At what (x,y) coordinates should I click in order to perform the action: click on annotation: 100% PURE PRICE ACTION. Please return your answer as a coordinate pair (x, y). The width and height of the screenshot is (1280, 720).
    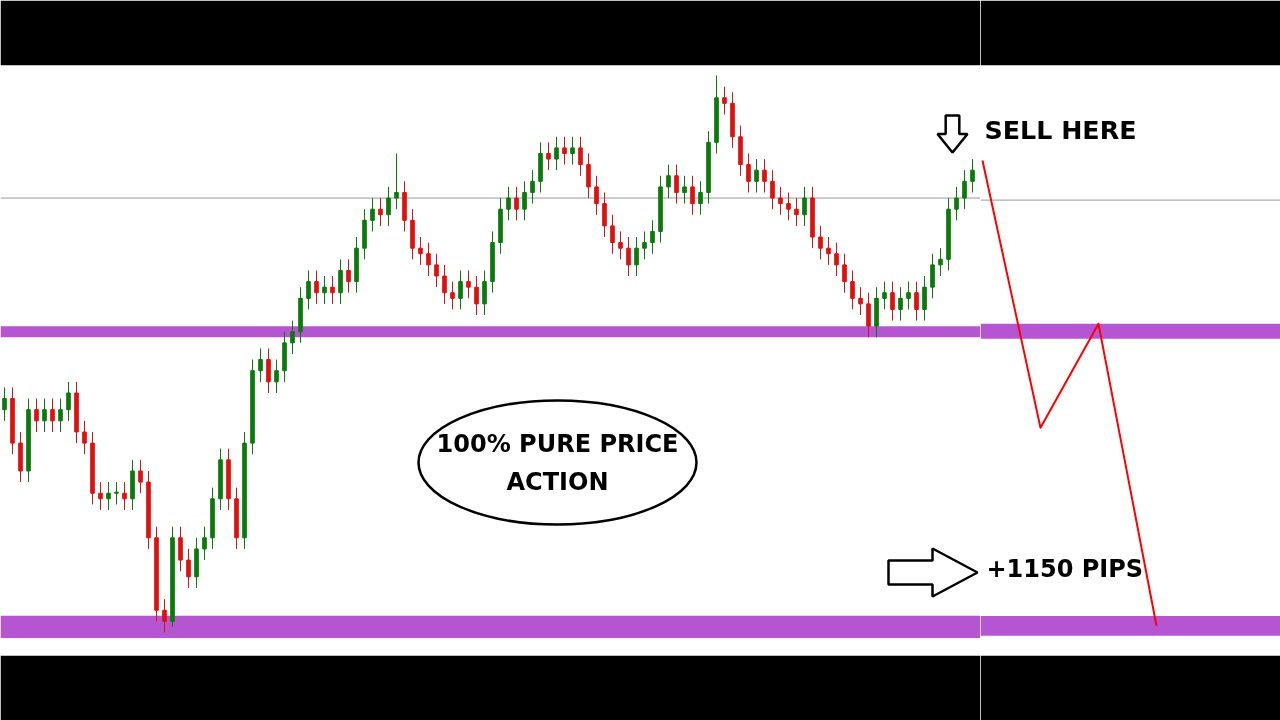
    Looking at the image, I should click on (557, 462).